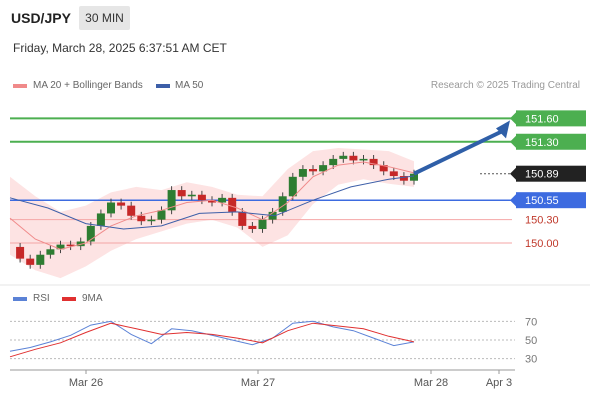 Image resolution: width=590 pixels, height=400 pixels. What do you see at coordinates (542, 143) in the screenshot?
I see `level-label-151.30: 151.30` at bounding box center [542, 143].